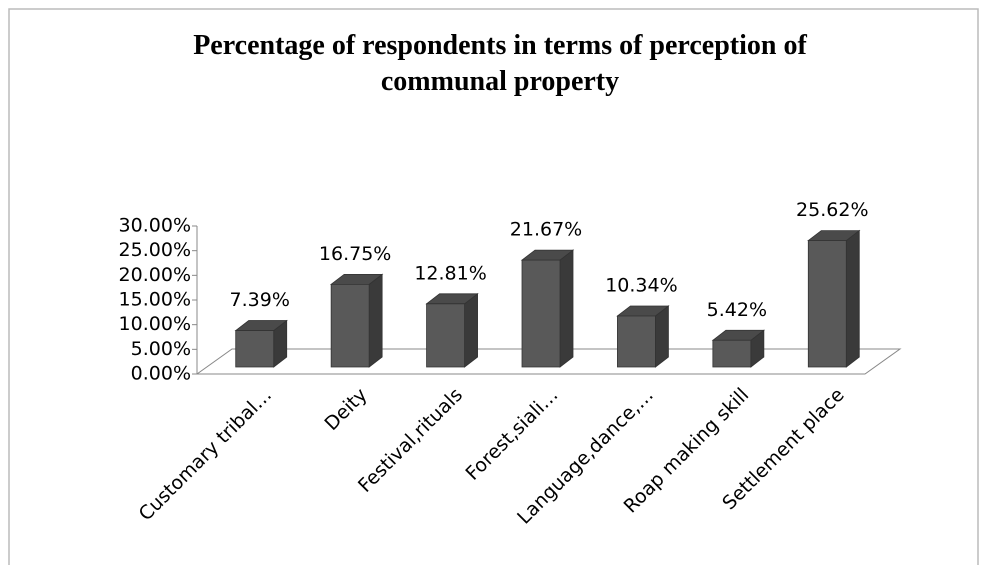 This screenshot has width=985, height=565. What do you see at coordinates (155, 300) in the screenshot?
I see `y-tick-label: 15.00%` at bounding box center [155, 300].